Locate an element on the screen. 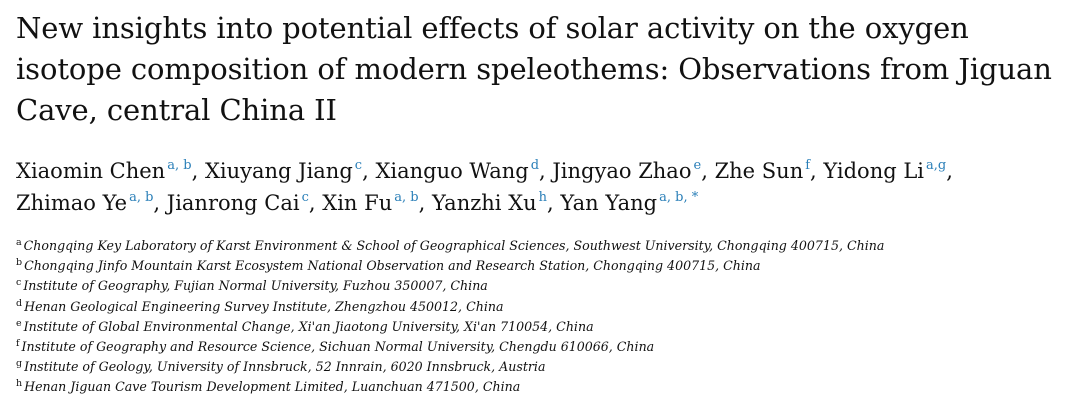 The width and height of the screenshot is (1080, 404). author-name: Xiuyang Jiang is located at coordinates (278, 171).